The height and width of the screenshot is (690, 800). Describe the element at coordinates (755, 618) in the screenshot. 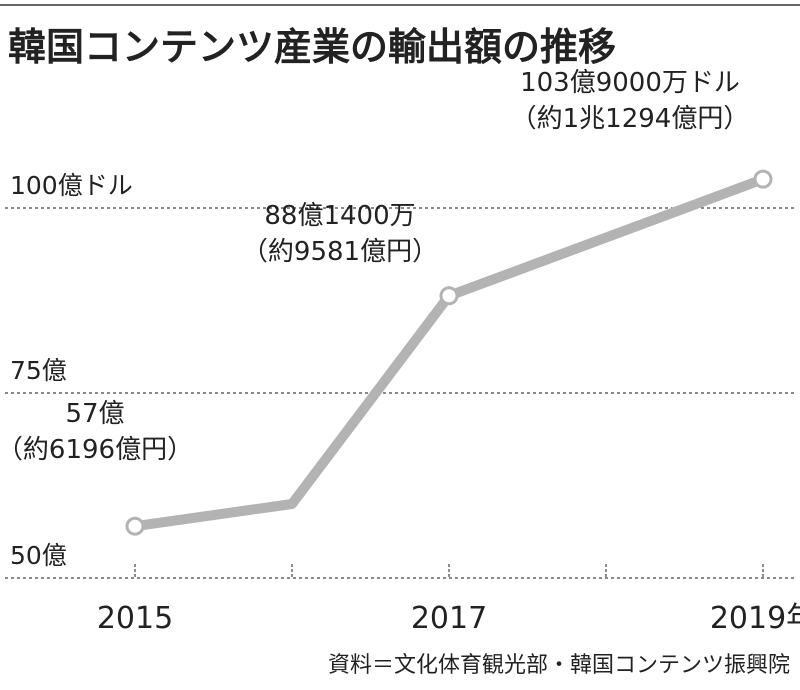

I see `x-tick-label: 2019年` at that location.